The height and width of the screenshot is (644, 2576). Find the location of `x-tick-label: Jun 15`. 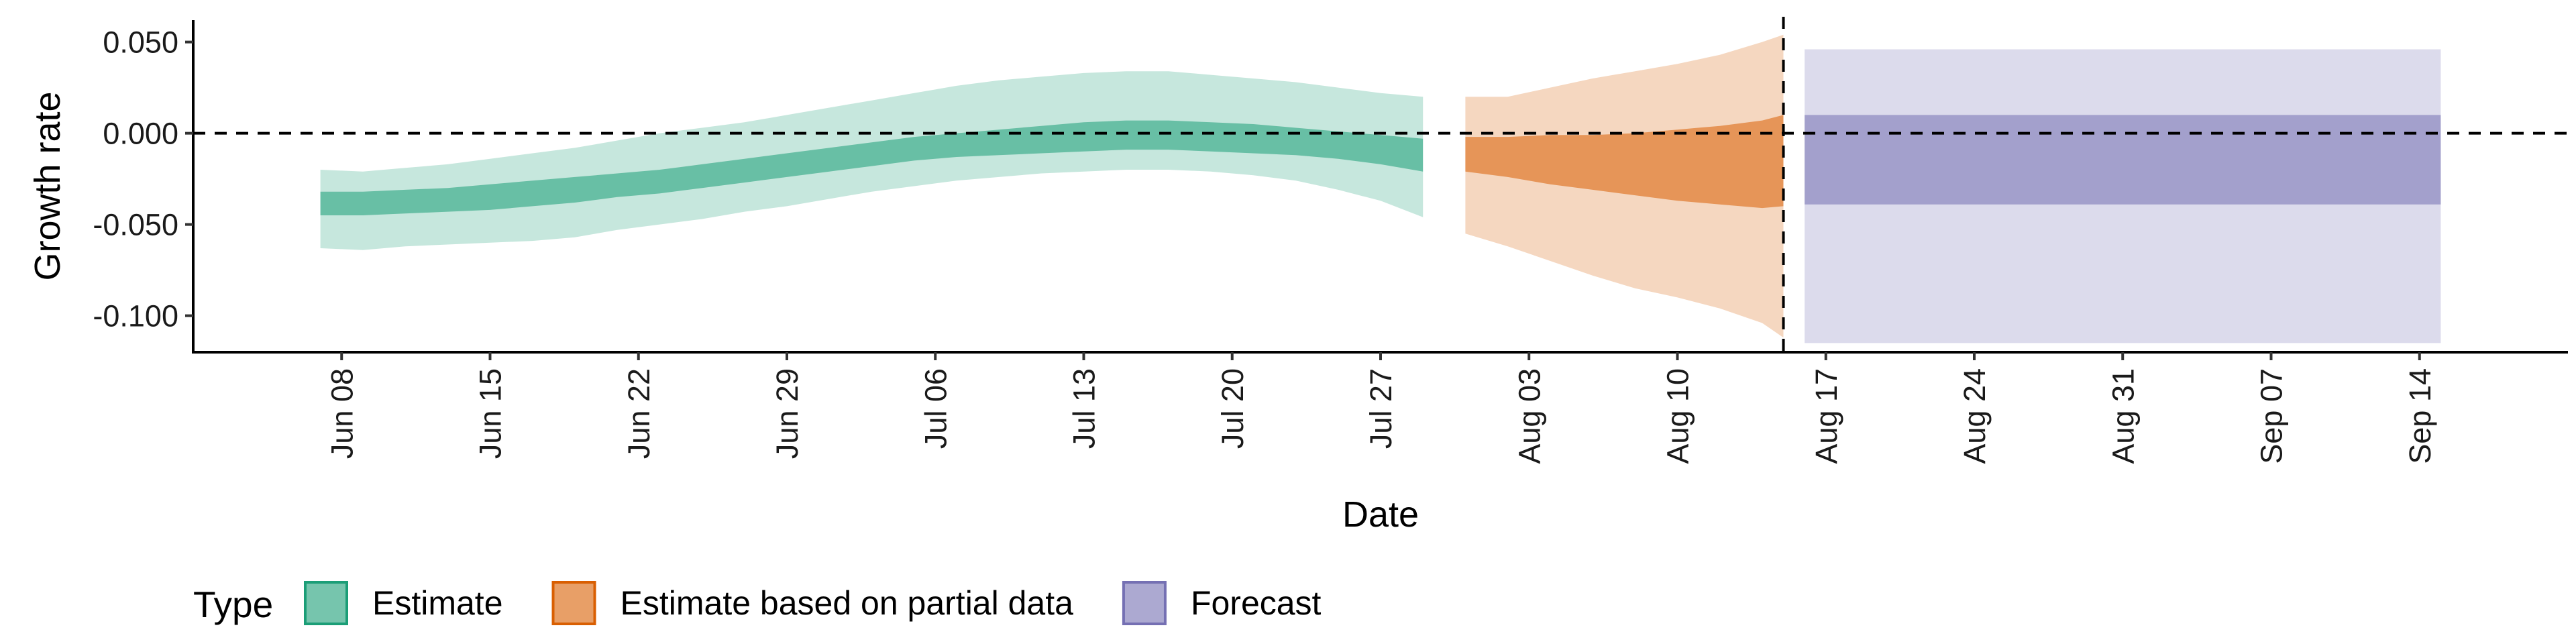

x-tick-label: Jun 15 is located at coordinates (491, 413).